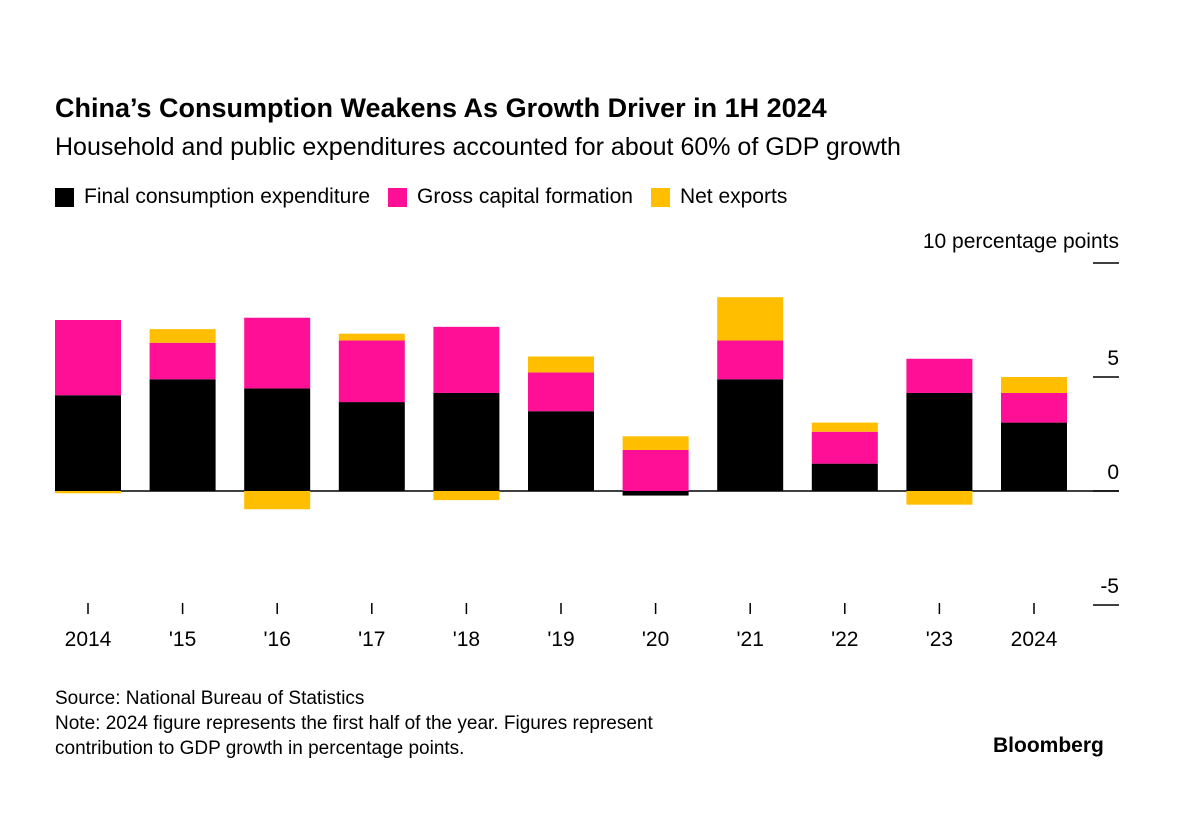 The image size is (1179, 836). What do you see at coordinates (660, 197) in the screenshot?
I see `legend-swatch-exports` at bounding box center [660, 197].